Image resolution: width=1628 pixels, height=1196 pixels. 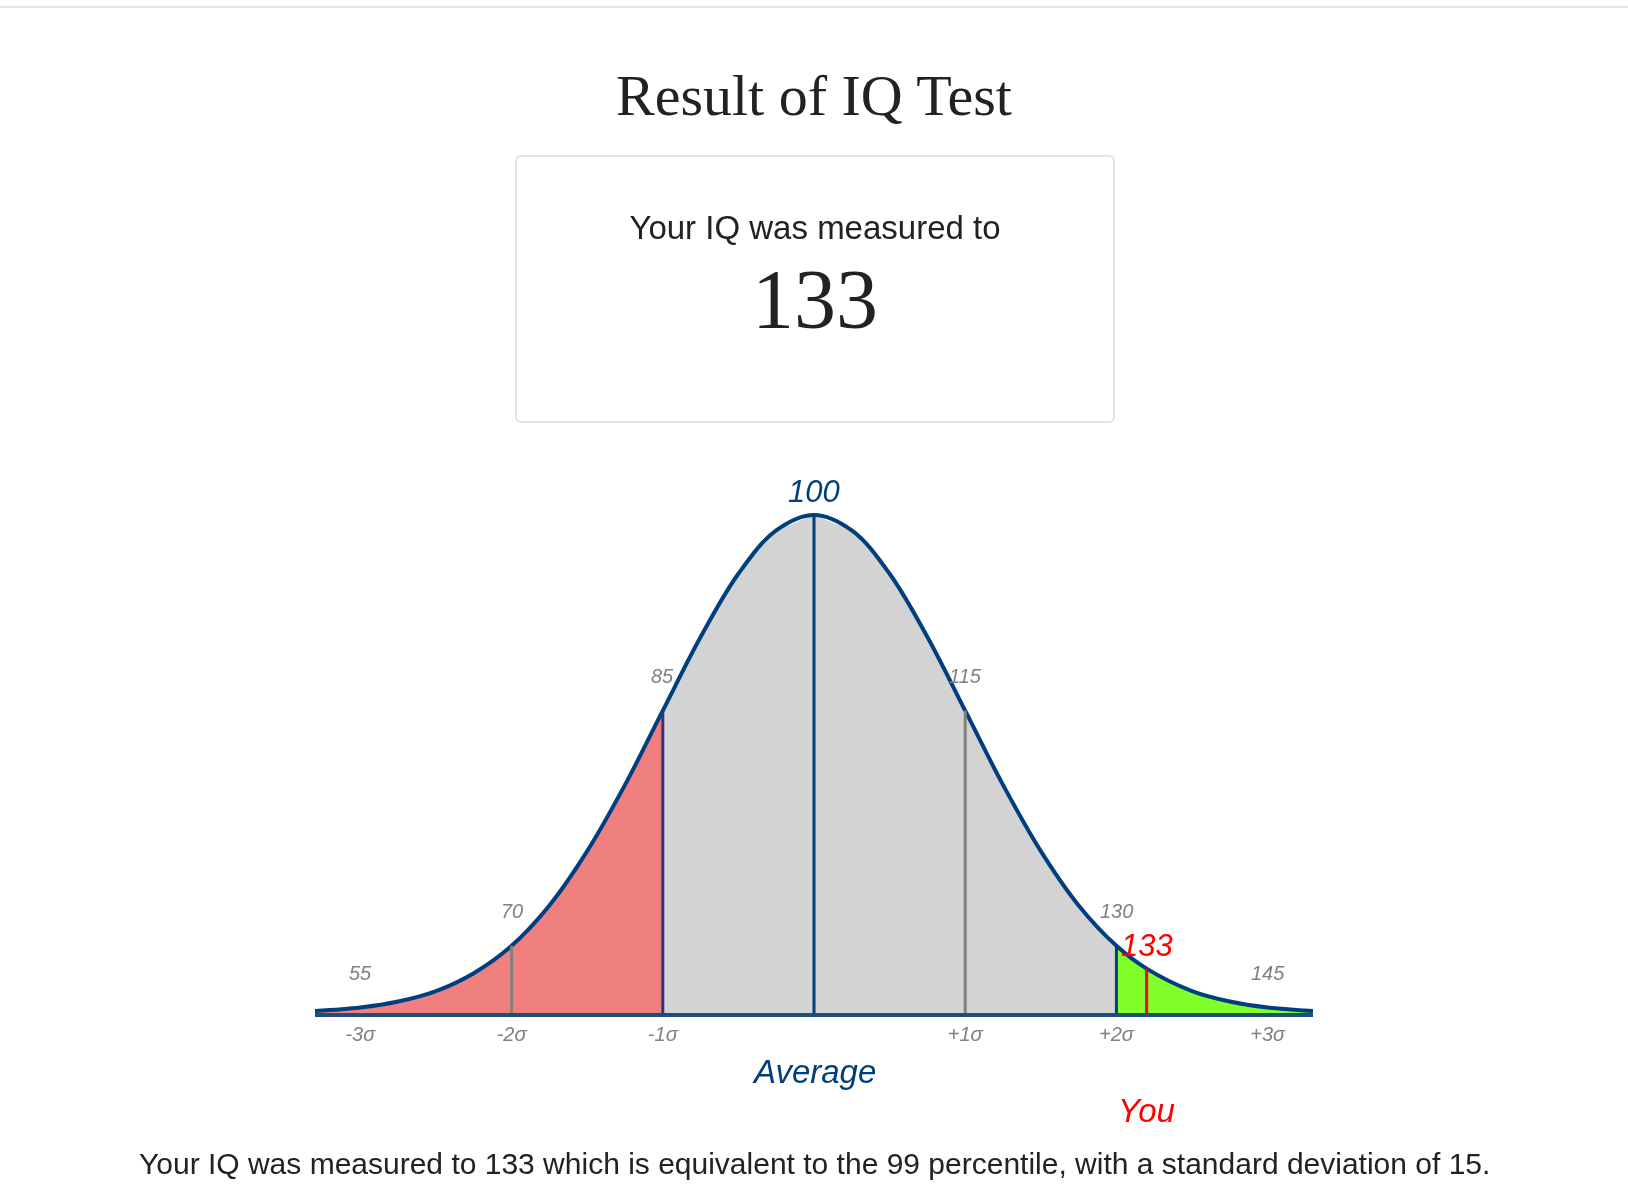 What do you see at coordinates (361, 1034) in the screenshot?
I see `x-tick-label: -3σ` at bounding box center [361, 1034].